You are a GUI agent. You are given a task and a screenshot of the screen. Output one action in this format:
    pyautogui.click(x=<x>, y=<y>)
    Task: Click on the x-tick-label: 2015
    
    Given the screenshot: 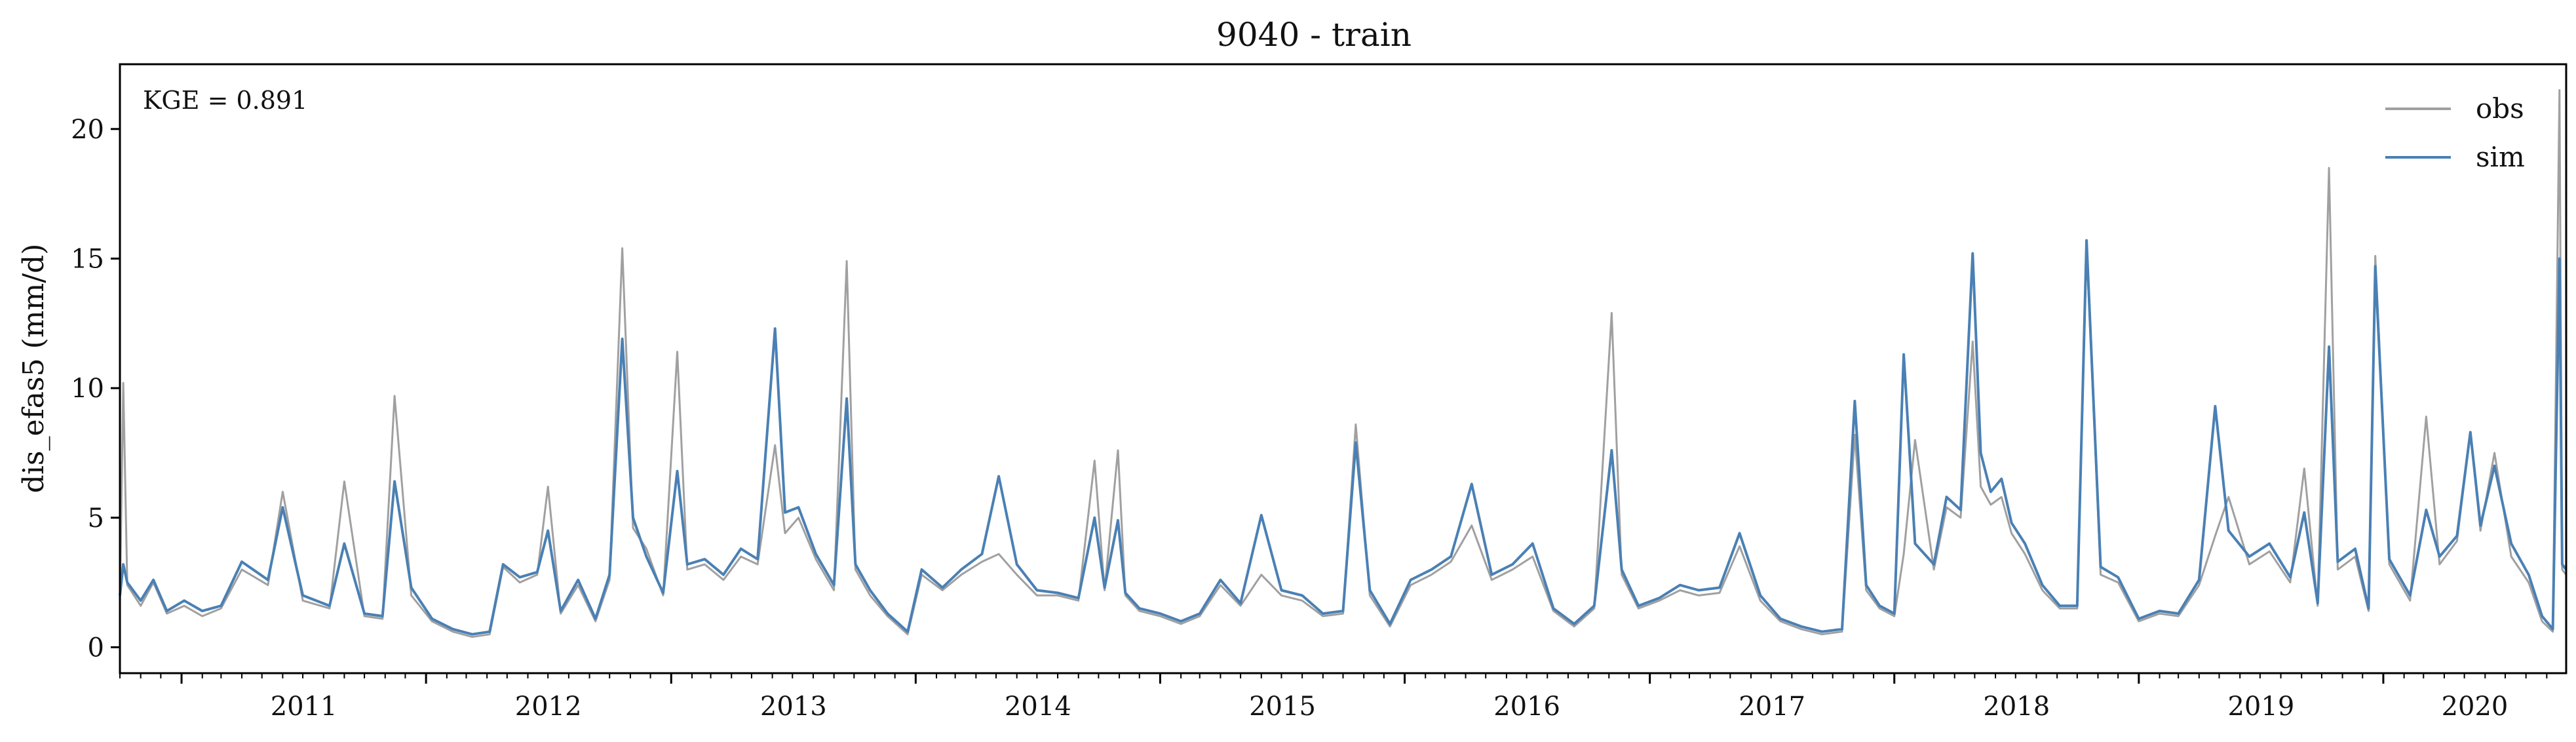 What is the action you would take?
    pyautogui.click(x=1282, y=707)
    